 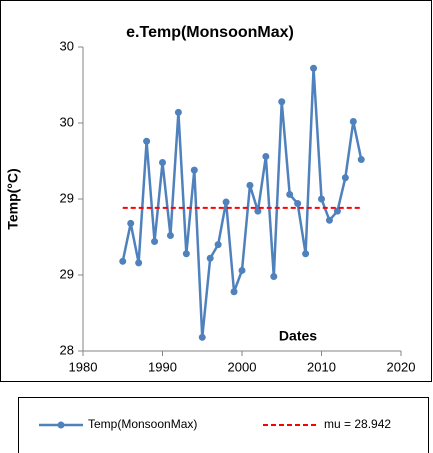 I want to click on x-tick-label: 2000, so click(x=242, y=366).